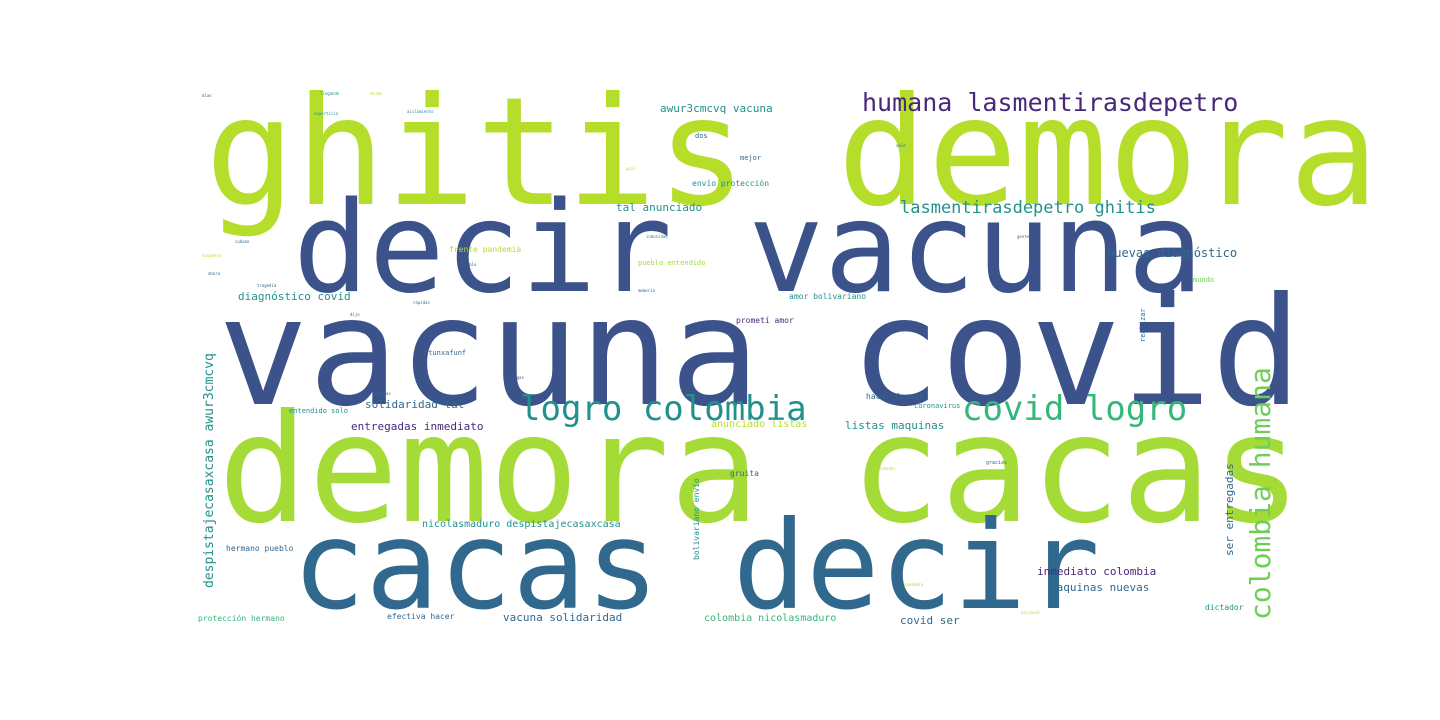 The width and height of the screenshot is (1440, 720). I want to click on word: entregadas inmediato, so click(417, 426).